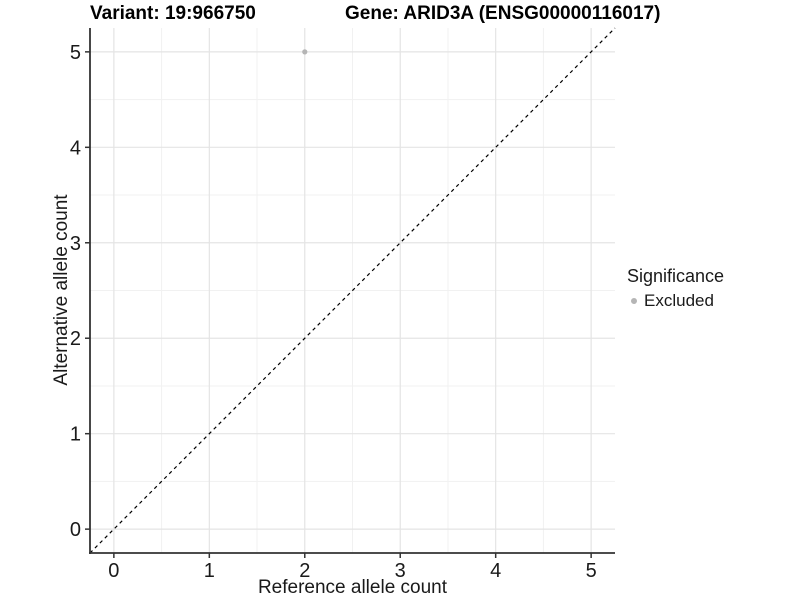  I want to click on y-tick-label: 2, so click(75, 339).